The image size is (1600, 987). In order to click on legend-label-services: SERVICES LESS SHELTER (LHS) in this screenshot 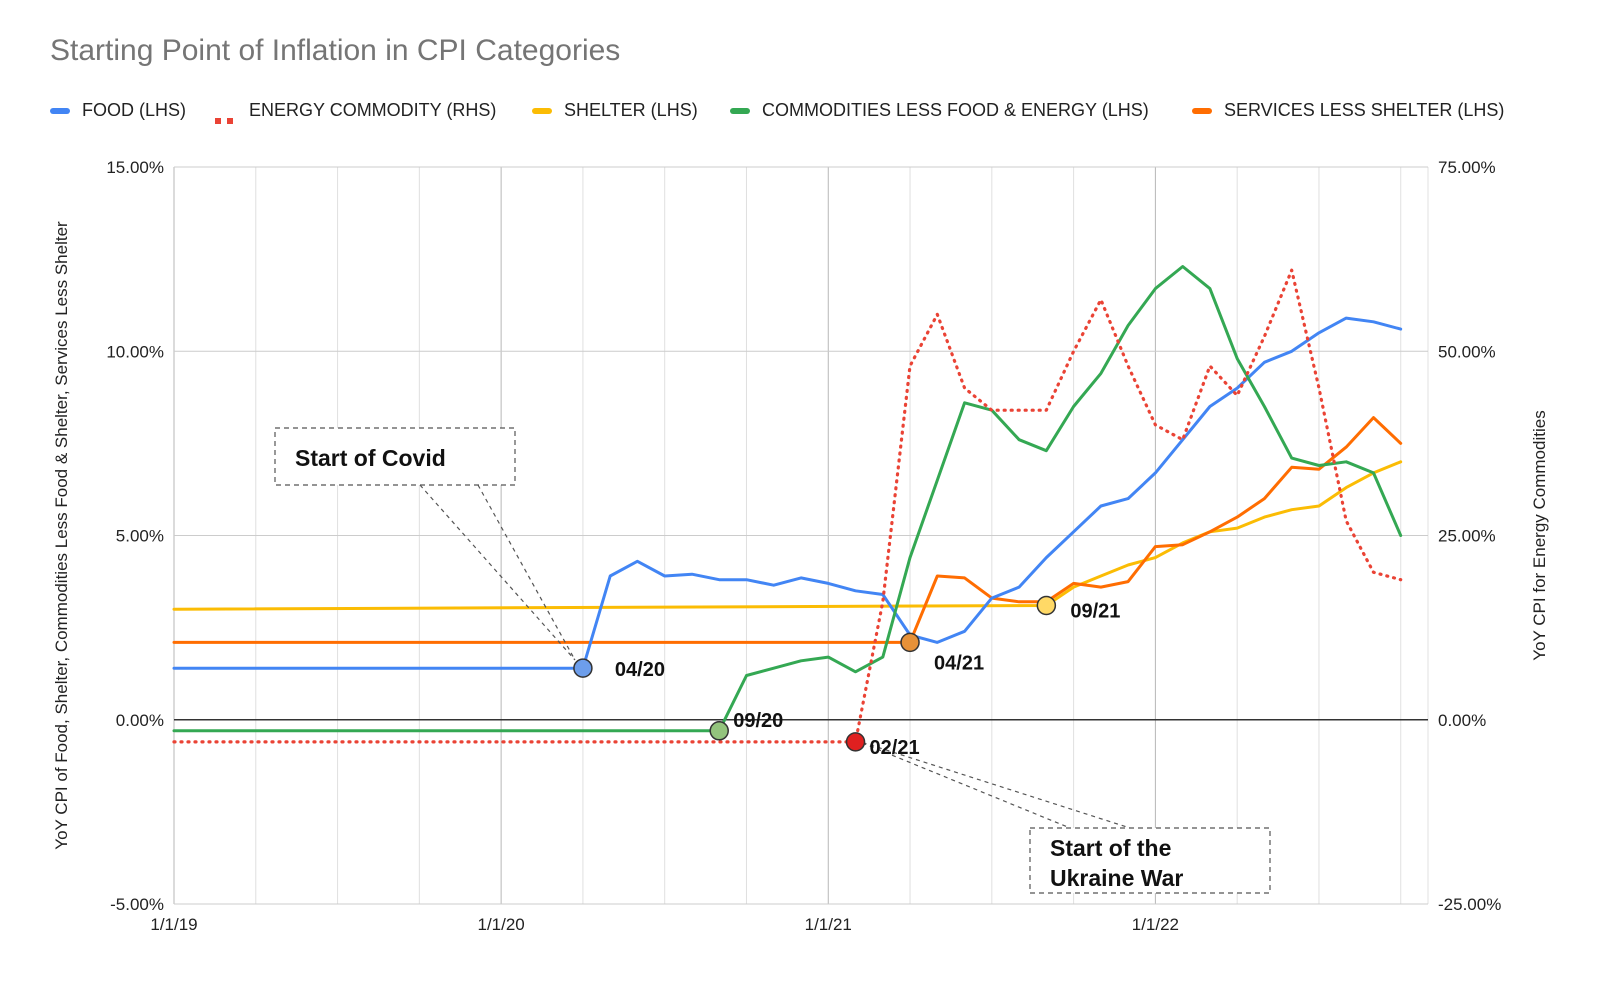, I will do `click(1364, 110)`.